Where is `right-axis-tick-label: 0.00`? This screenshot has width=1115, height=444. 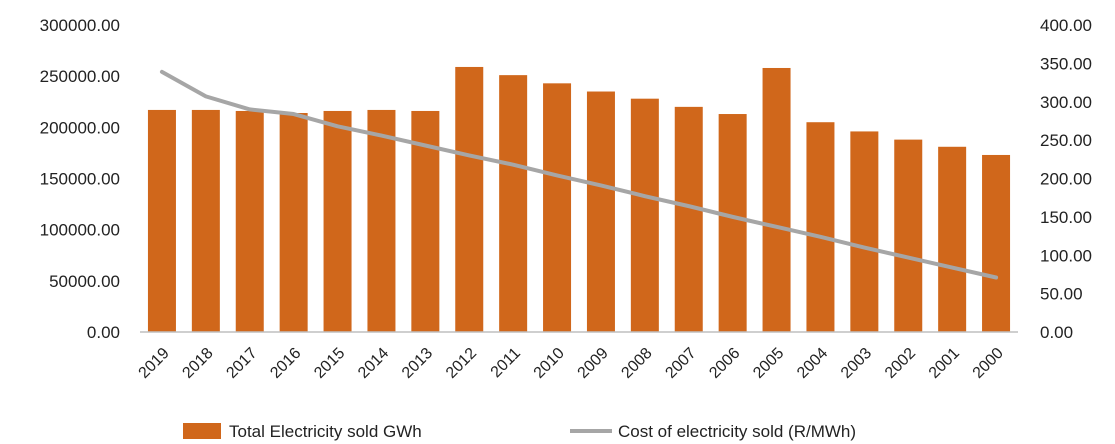
right-axis-tick-label: 0.00 is located at coordinates (1056, 332).